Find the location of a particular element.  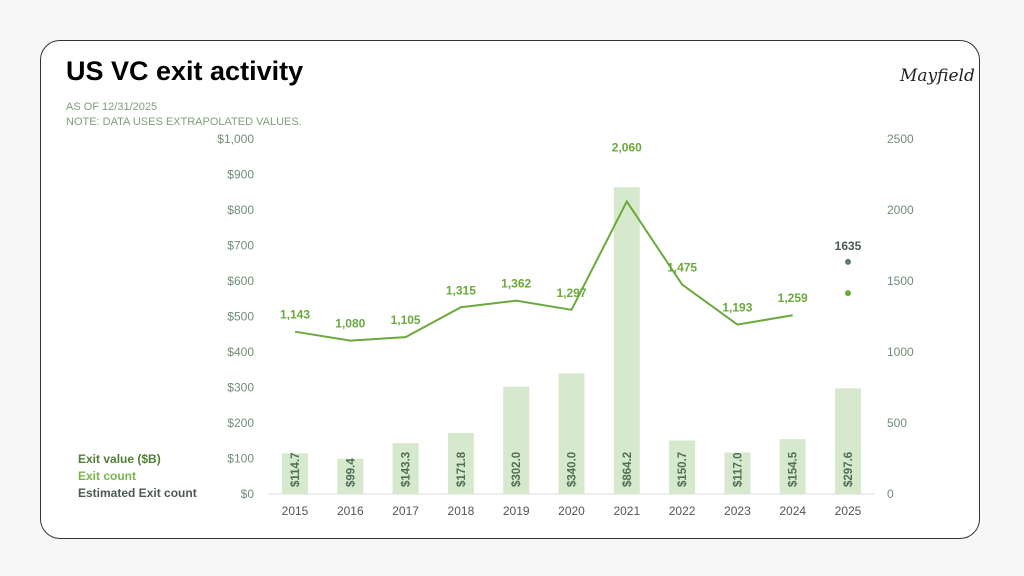

bar-2015 is located at coordinates (295, 473).